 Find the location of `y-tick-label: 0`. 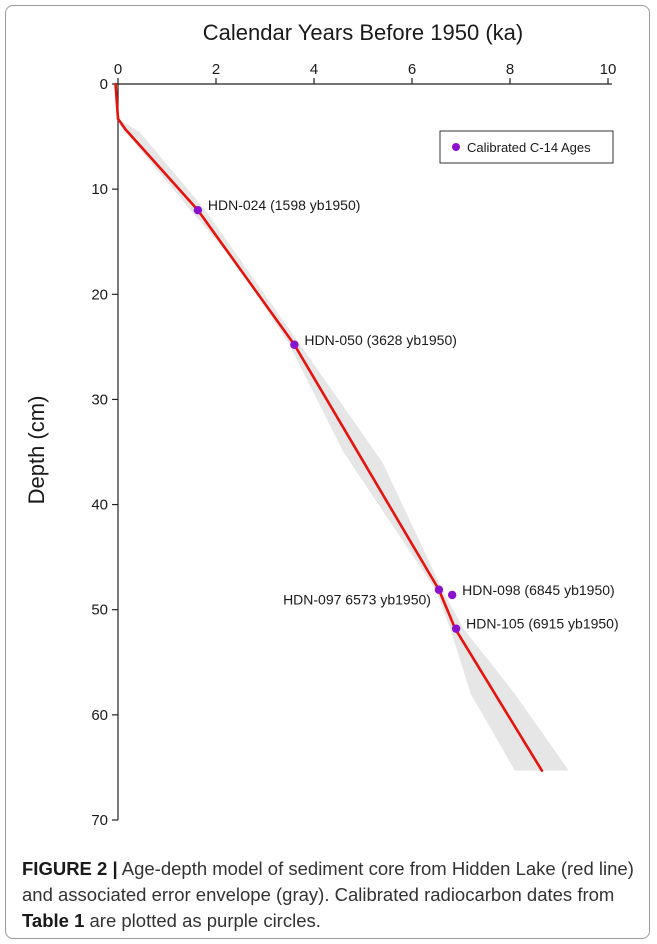

y-tick-label: 0 is located at coordinates (104, 84).